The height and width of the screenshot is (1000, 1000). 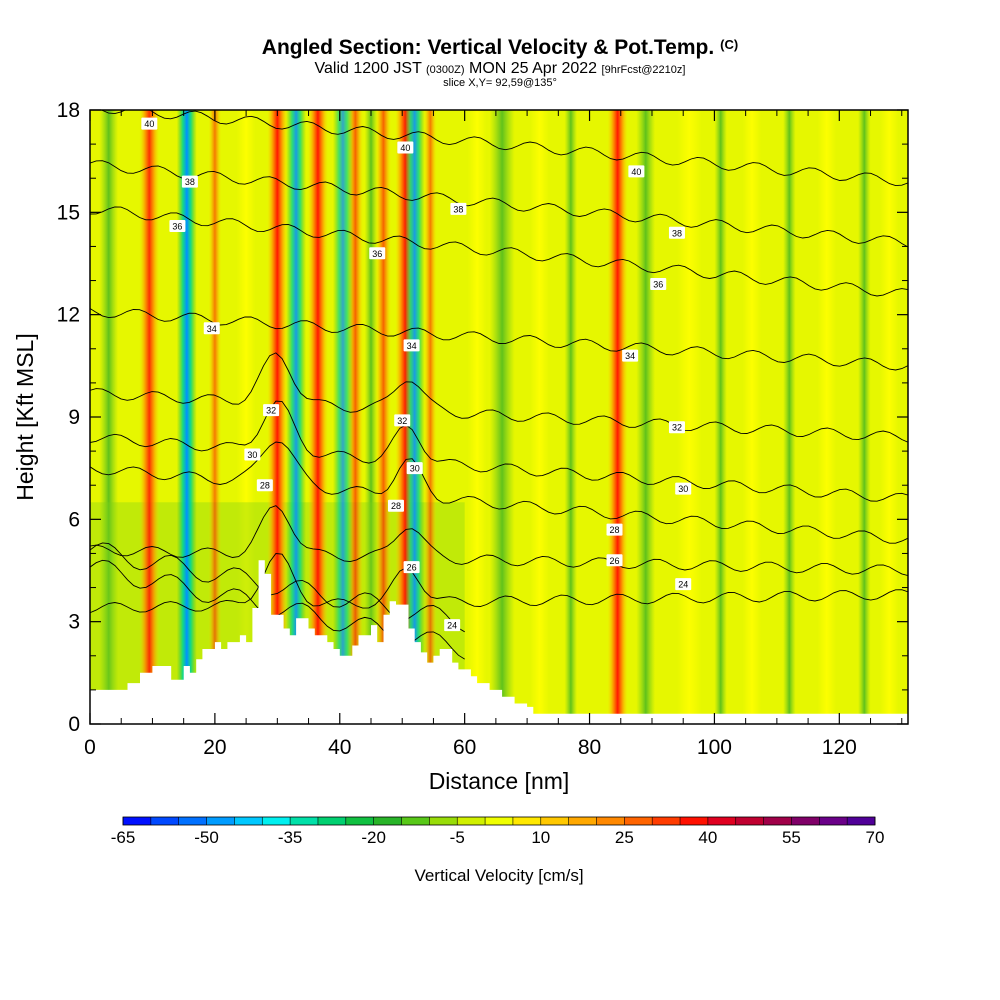 What do you see at coordinates (445, 70) in the screenshot?
I see `valid-utc: (0300Z)` at bounding box center [445, 70].